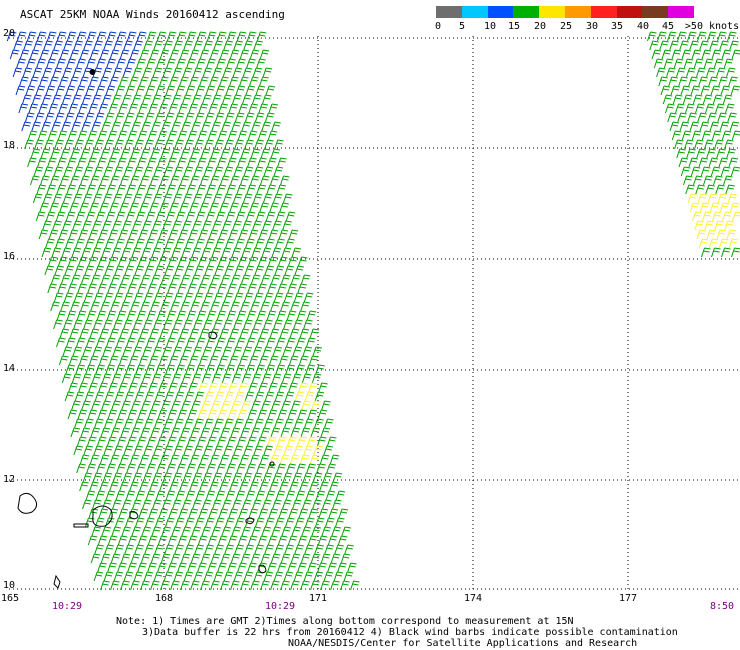 The width and height of the screenshot is (740, 650). Describe the element at coordinates (643, 26) in the screenshot. I see `colorbar-label: 40` at that location.